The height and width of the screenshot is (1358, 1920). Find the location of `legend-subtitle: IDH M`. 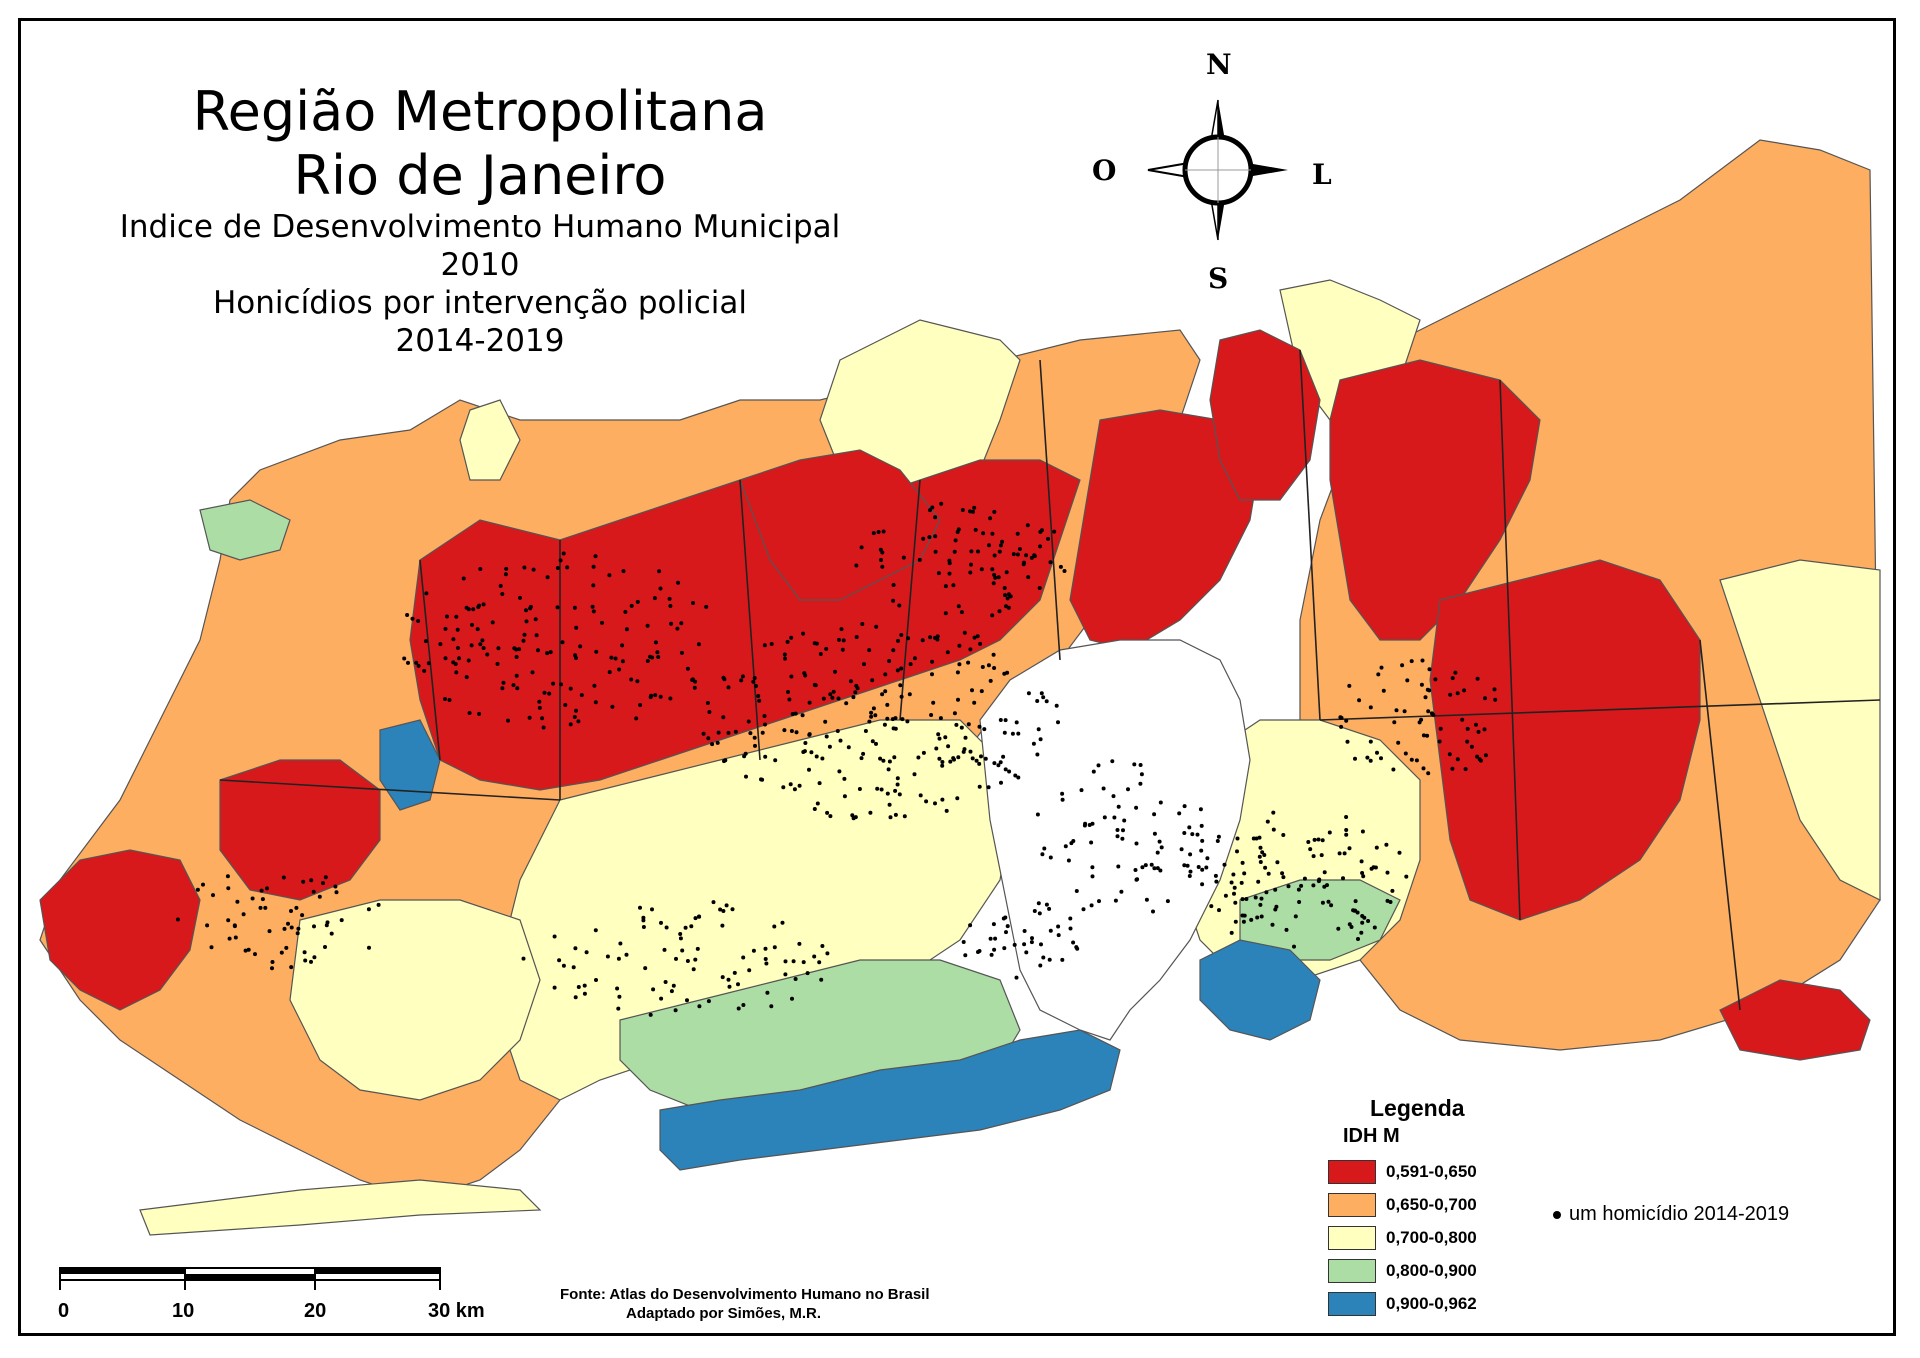

legend-subtitle: IDH M is located at coordinates (1371, 1136).